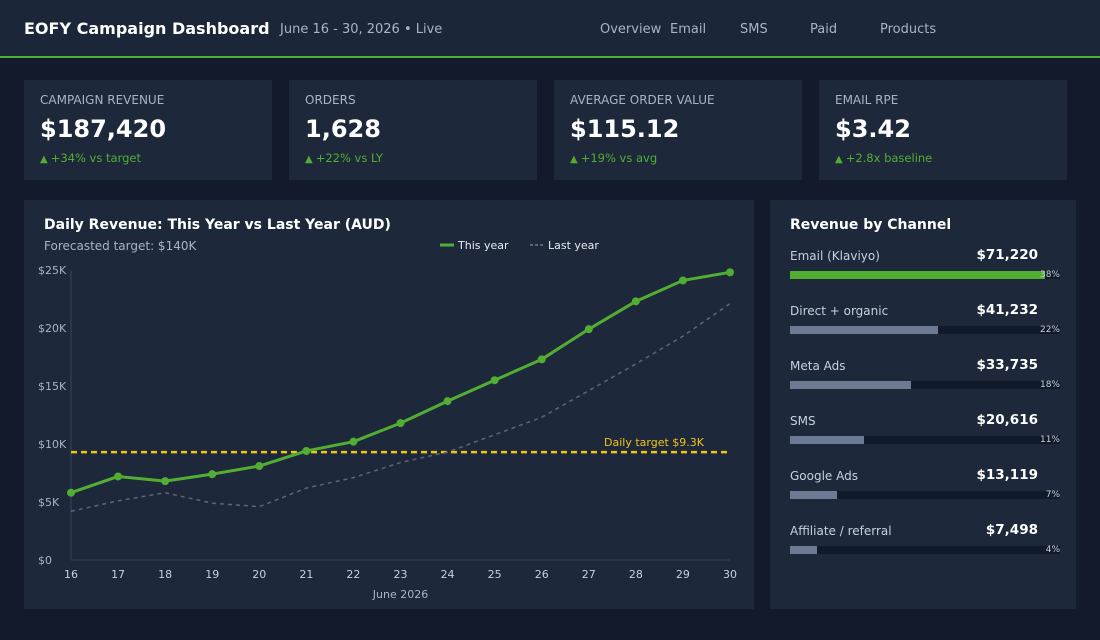  I want to click on nav-tab-products: Products, so click(908, 29).